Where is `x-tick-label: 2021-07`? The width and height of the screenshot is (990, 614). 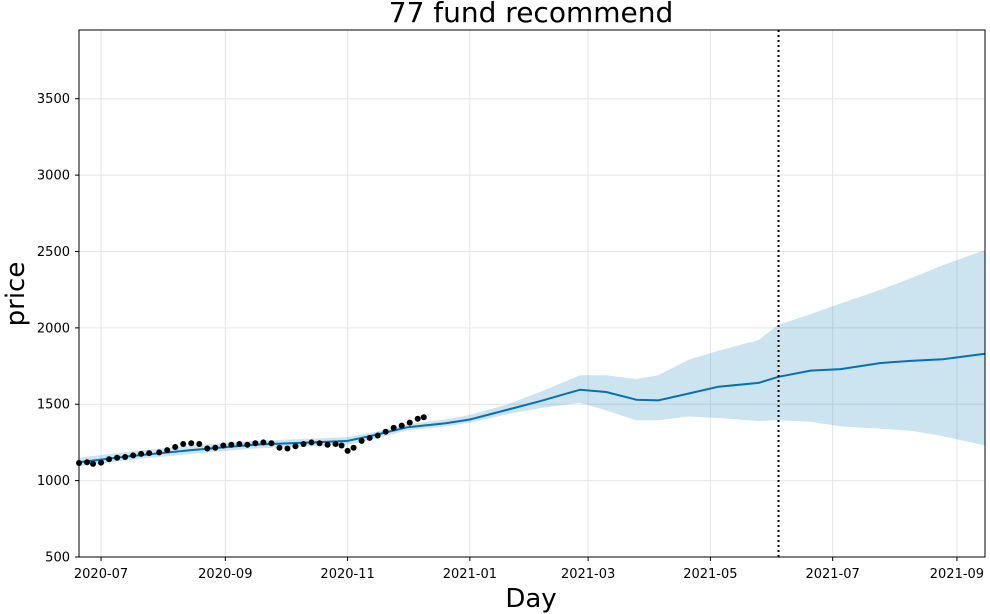 x-tick-label: 2021-07 is located at coordinates (832, 574).